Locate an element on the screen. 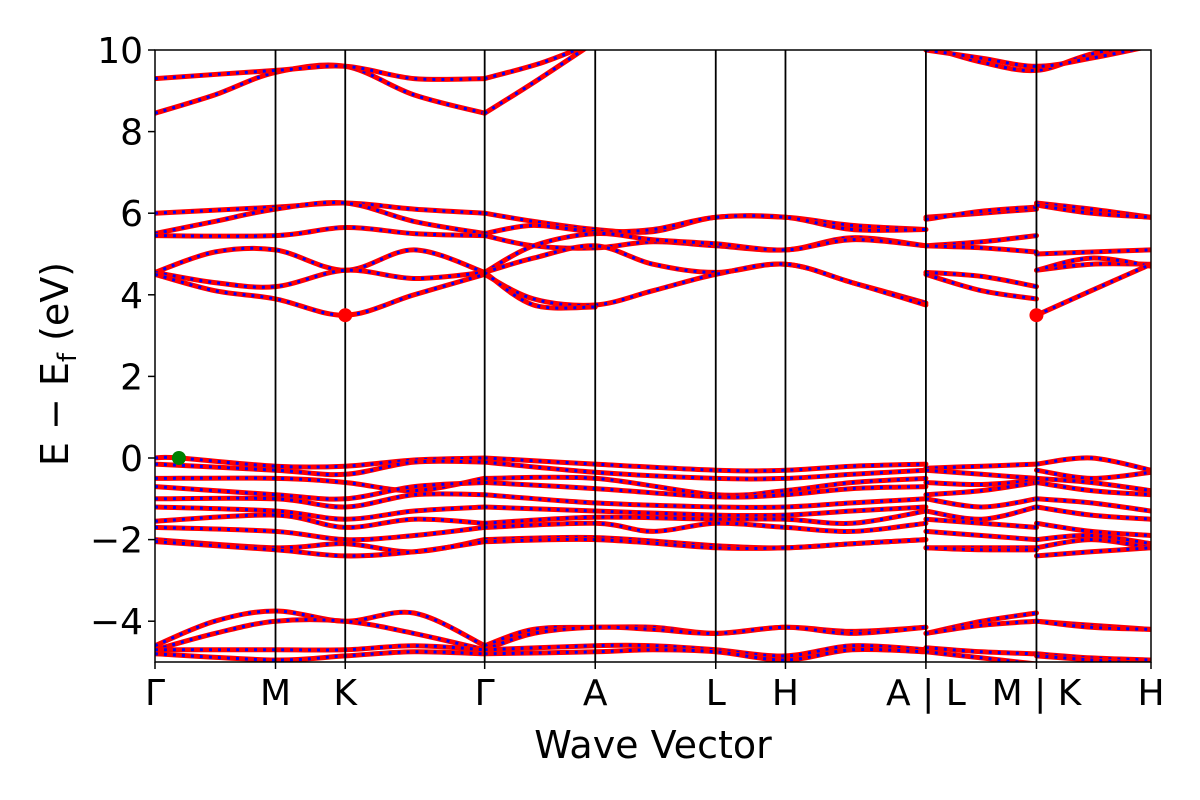  y-tick-label: 8 is located at coordinates (131, 133).